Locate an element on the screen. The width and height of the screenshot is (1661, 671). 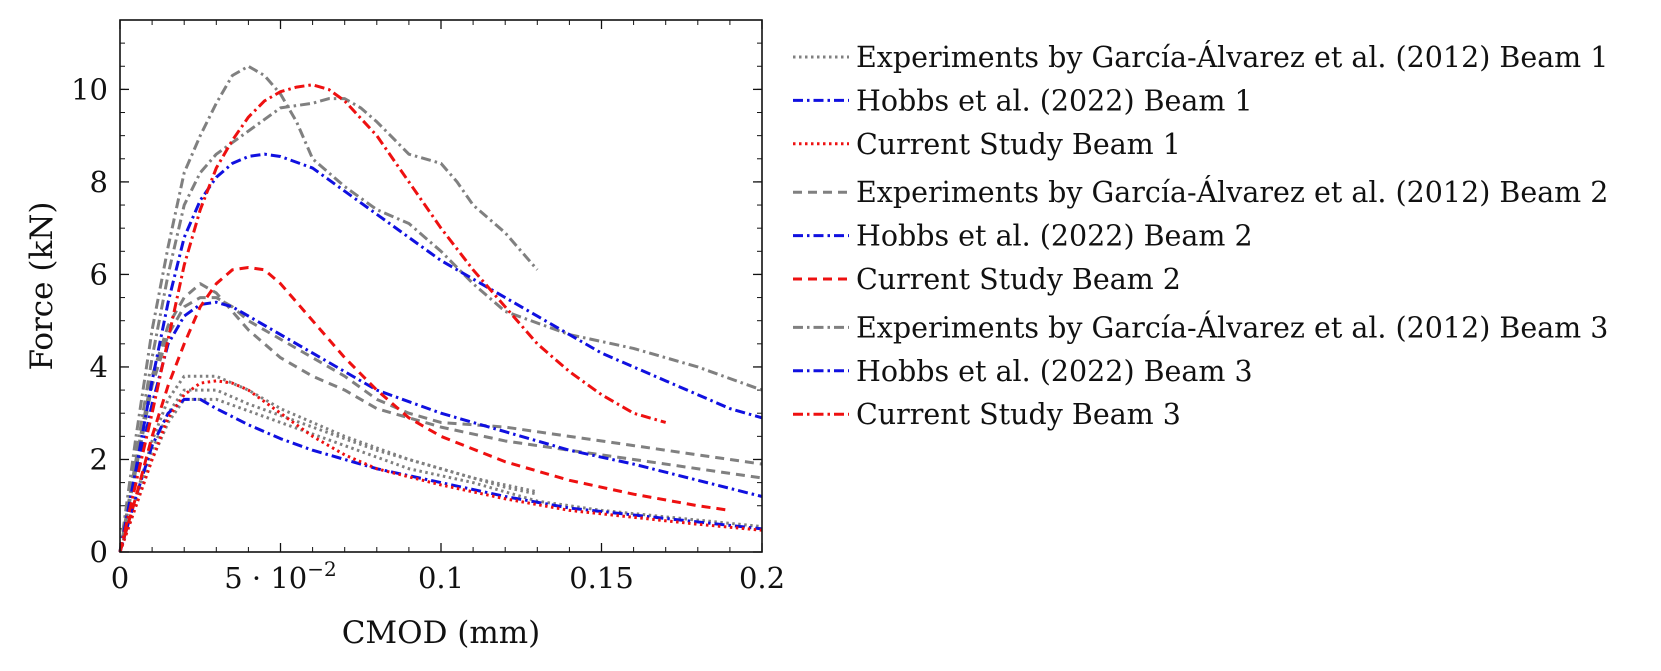
x-tick-label: 0.15 is located at coordinates (601, 578).